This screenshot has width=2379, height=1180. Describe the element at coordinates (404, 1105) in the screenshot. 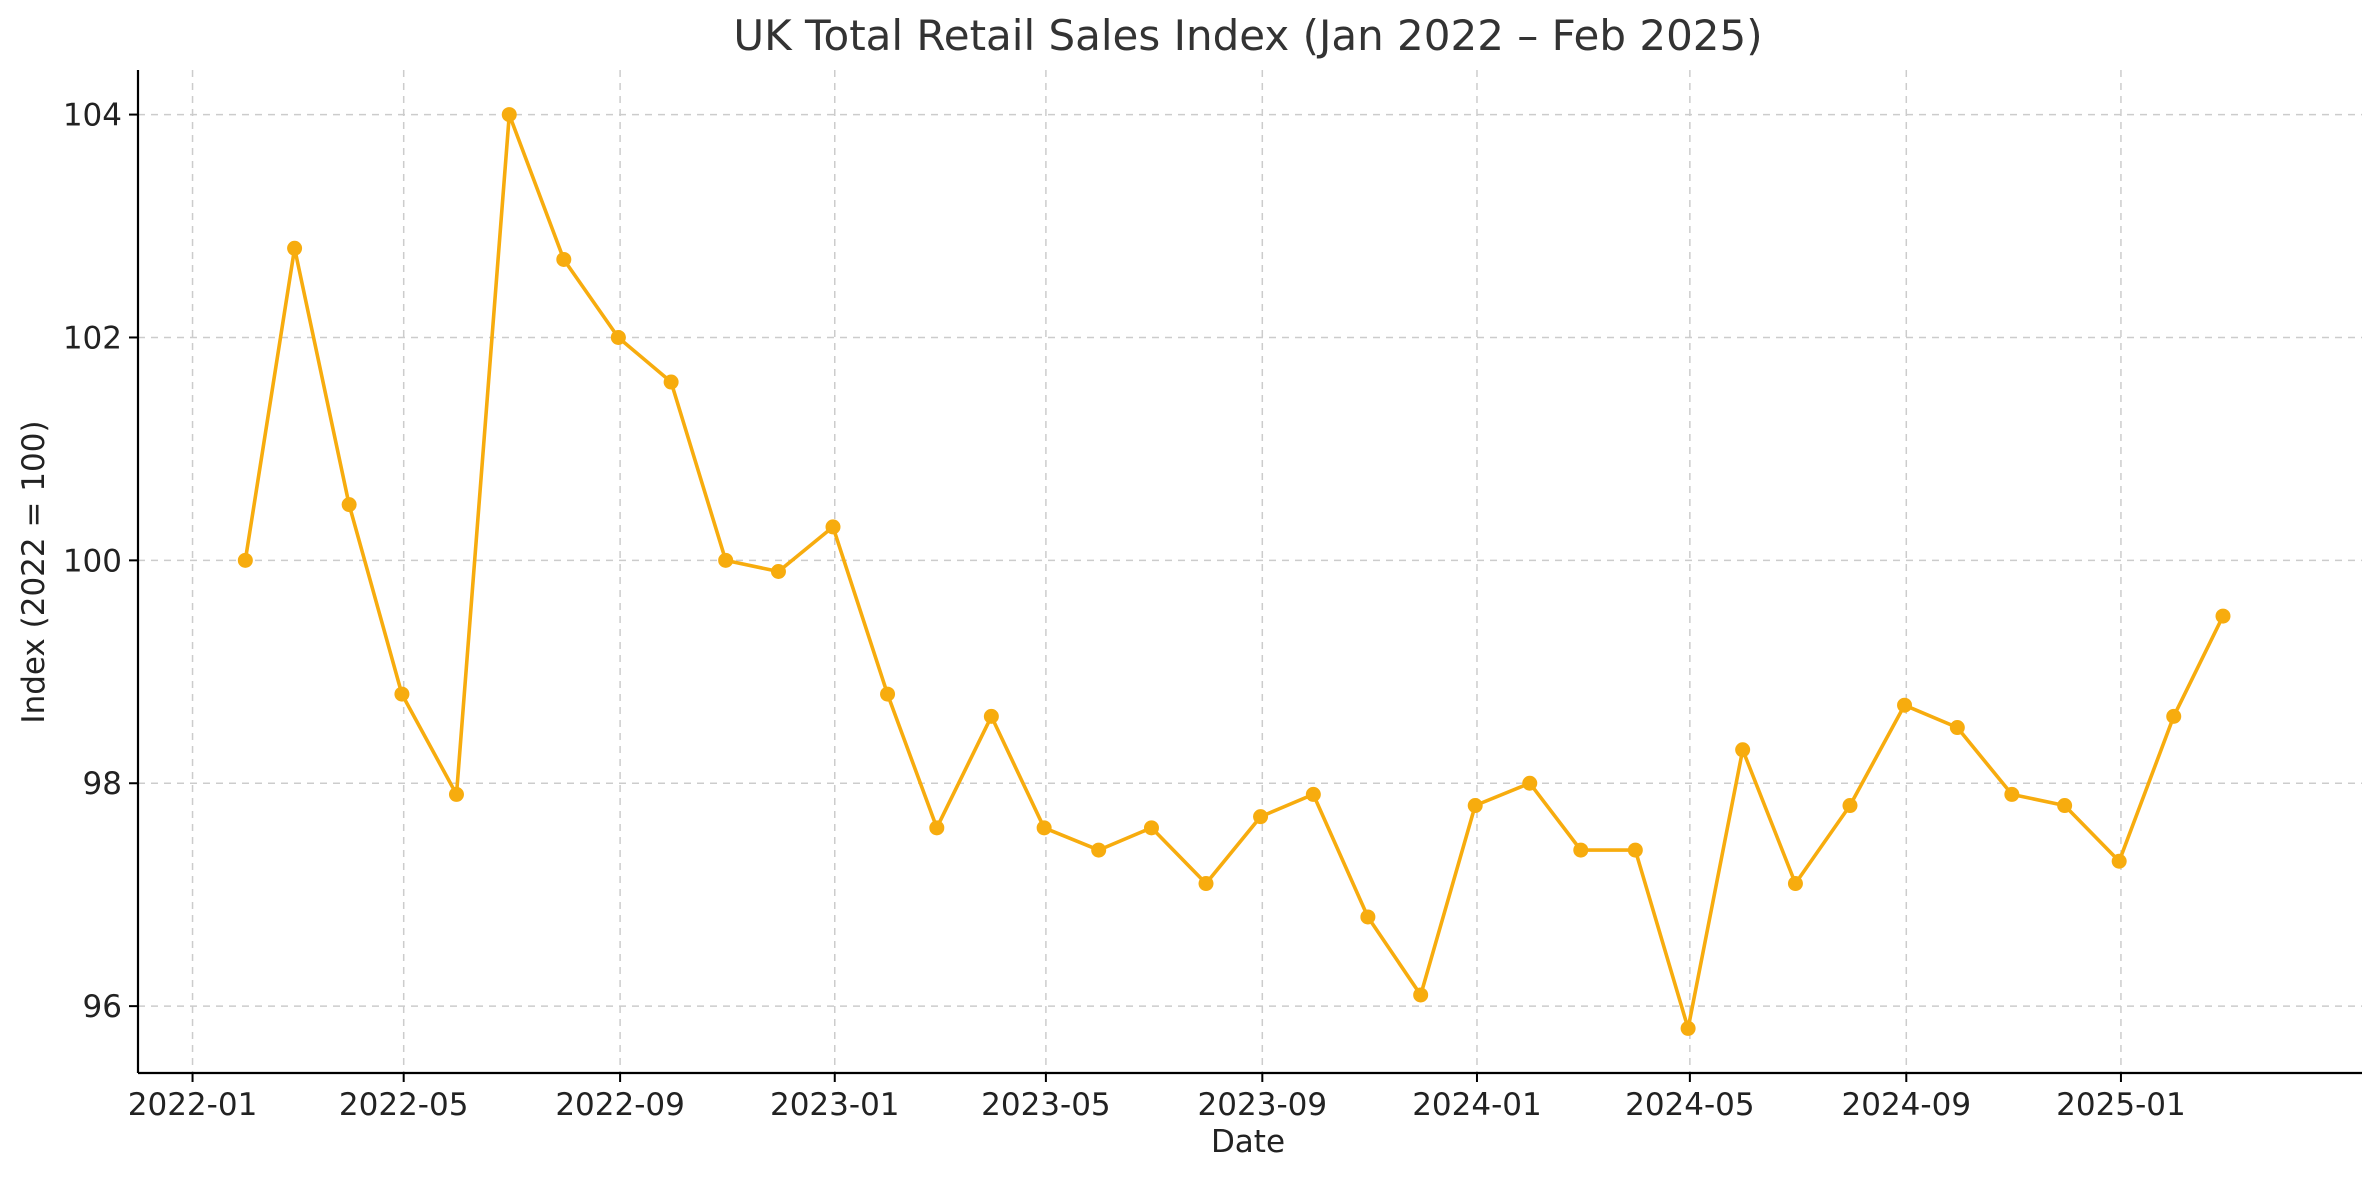

I see `x-tick-label: 2022-05` at that location.